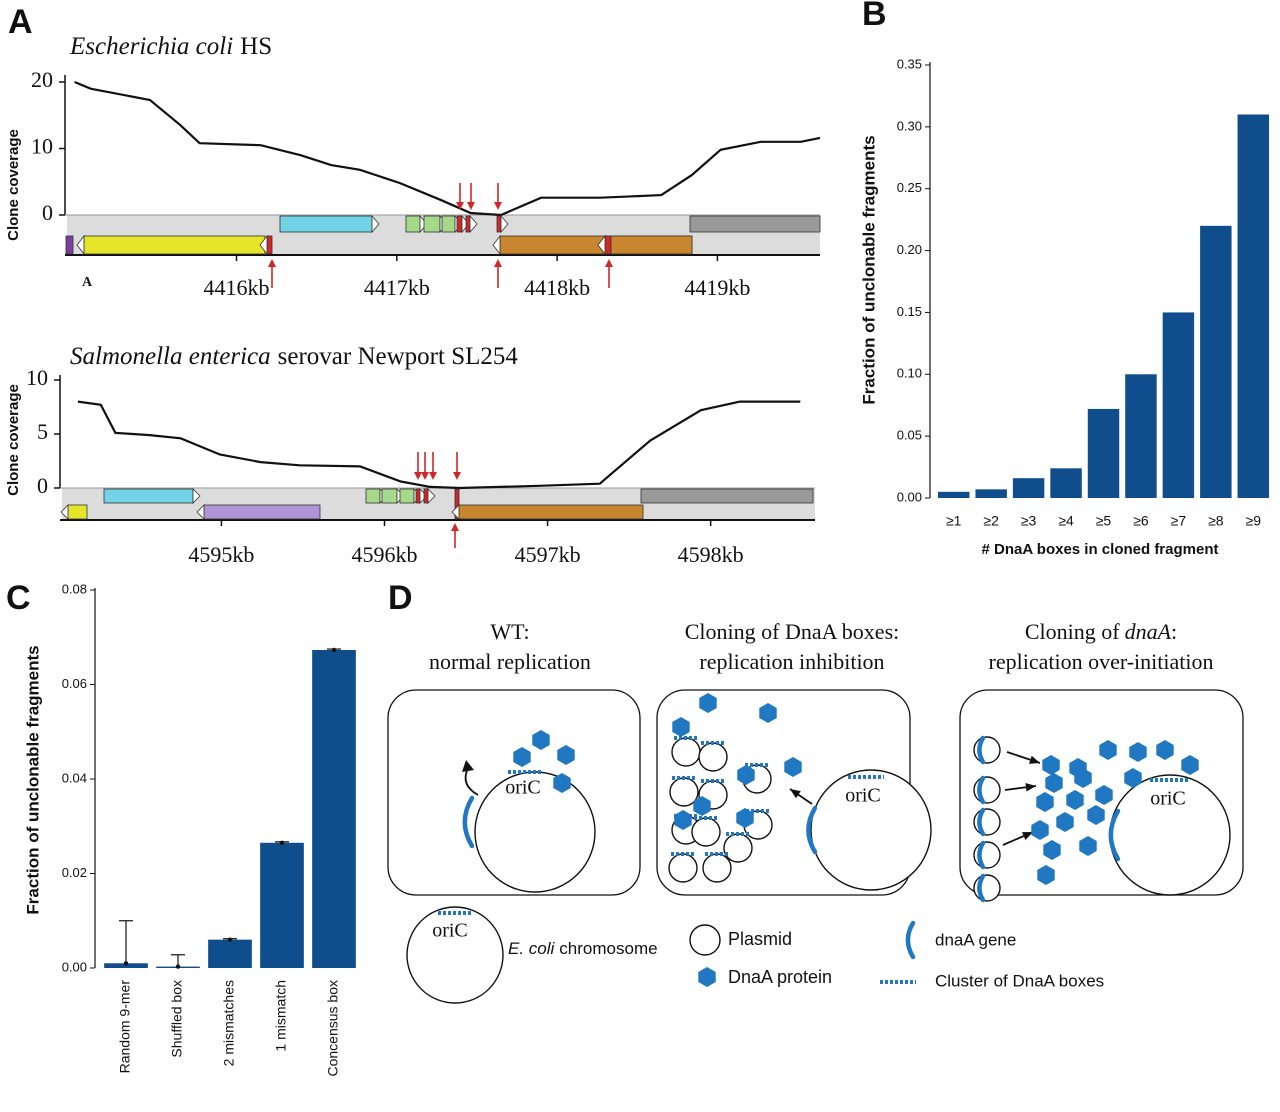  I want to click on coverage-line, so click(439, 445).